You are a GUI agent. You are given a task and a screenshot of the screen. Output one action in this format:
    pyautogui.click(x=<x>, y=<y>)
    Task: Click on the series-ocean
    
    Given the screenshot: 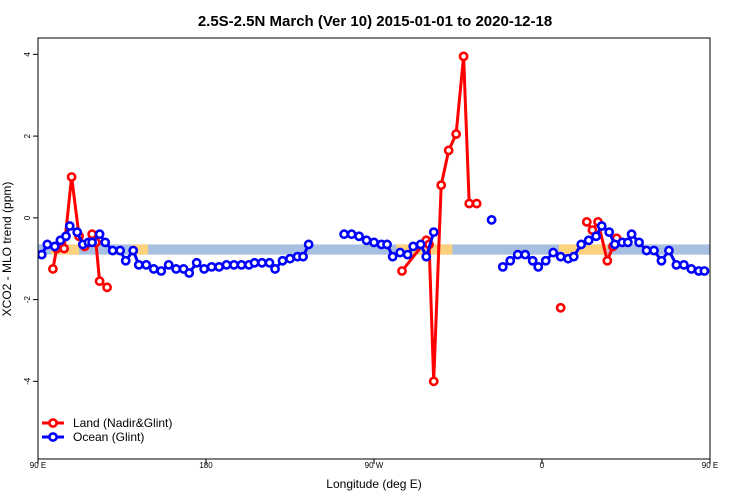 What is the action you would take?
    pyautogui.click(x=374, y=246)
    